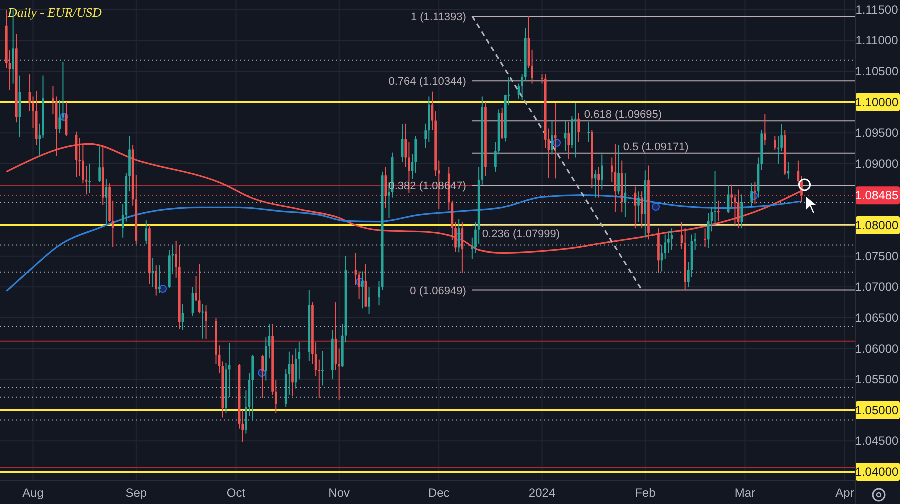 The width and height of the screenshot is (900, 504). I want to click on series-label: 0 (1.06949), so click(438, 291).